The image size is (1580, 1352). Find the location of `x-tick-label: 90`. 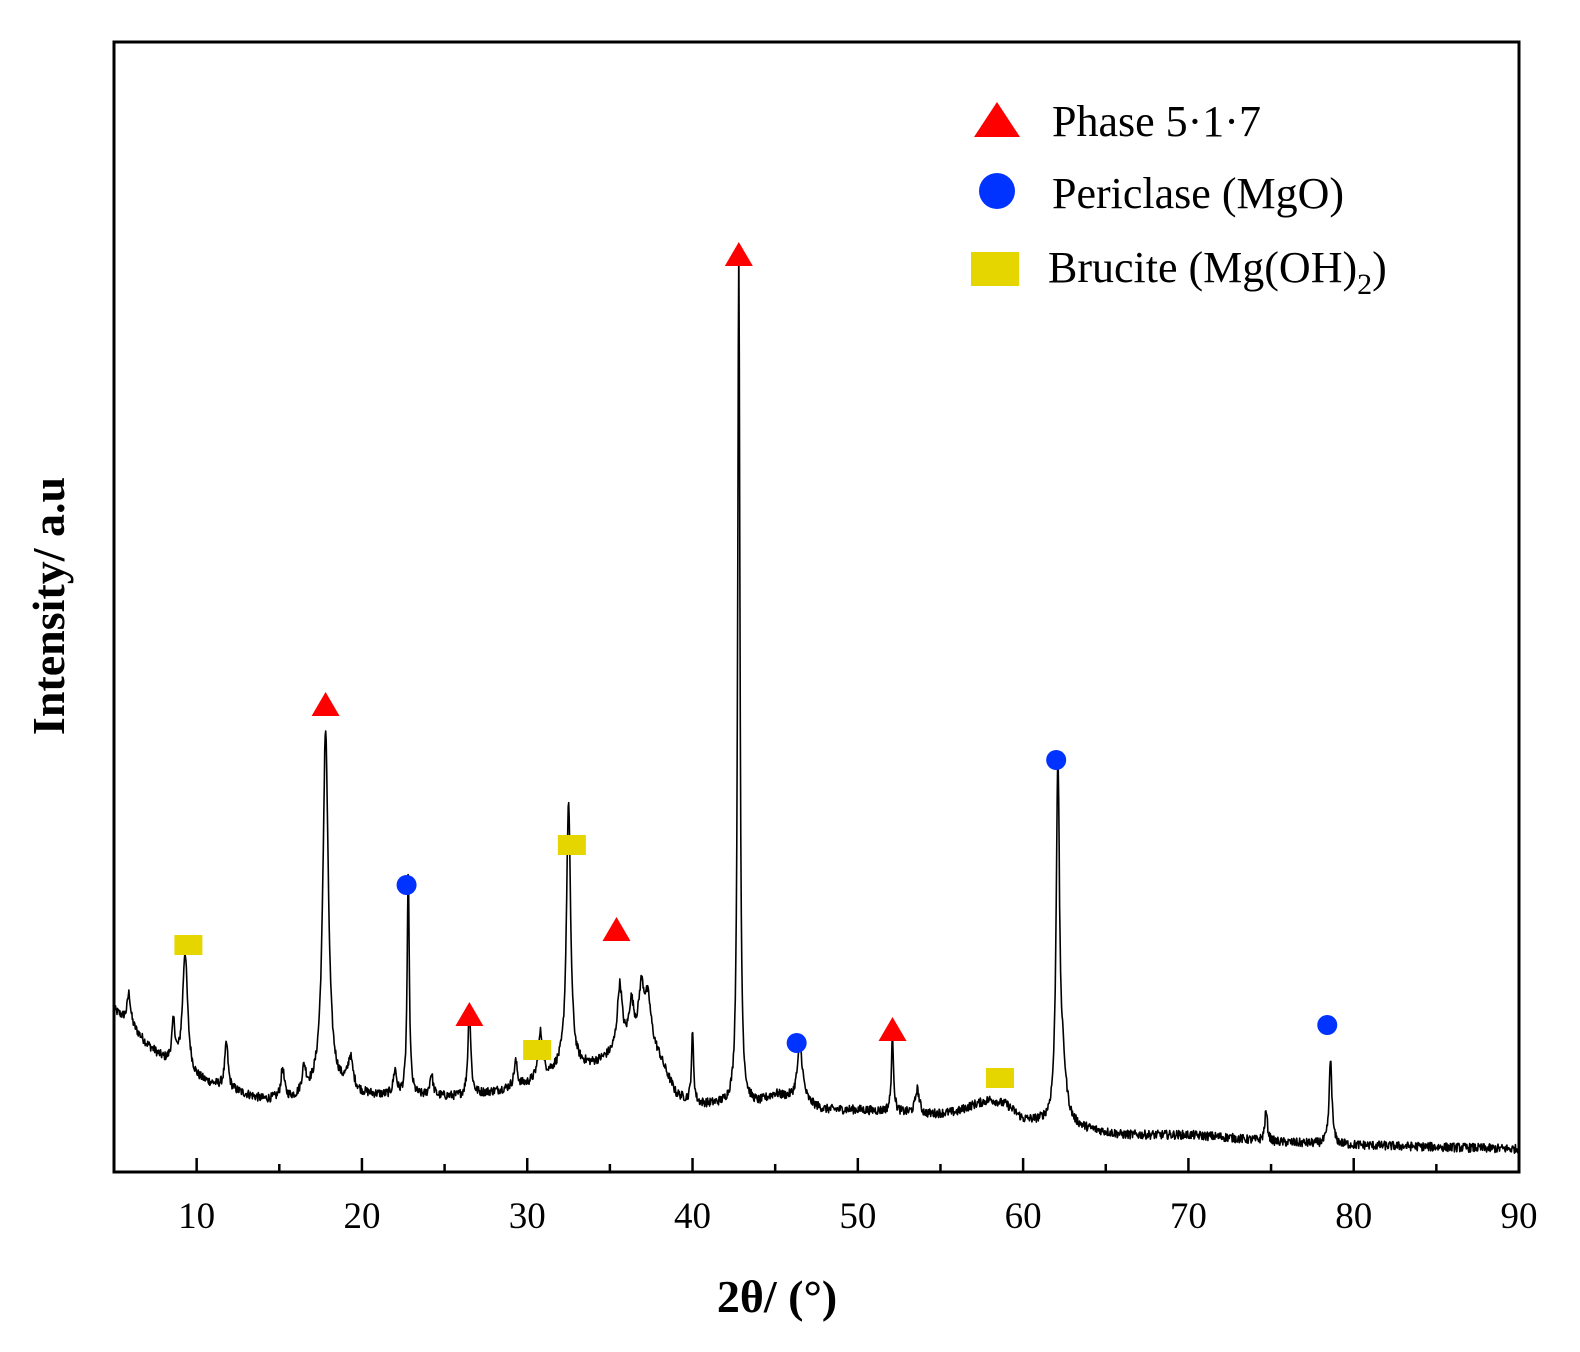

x-tick-label: 90 is located at coordinates (1519, 1216).